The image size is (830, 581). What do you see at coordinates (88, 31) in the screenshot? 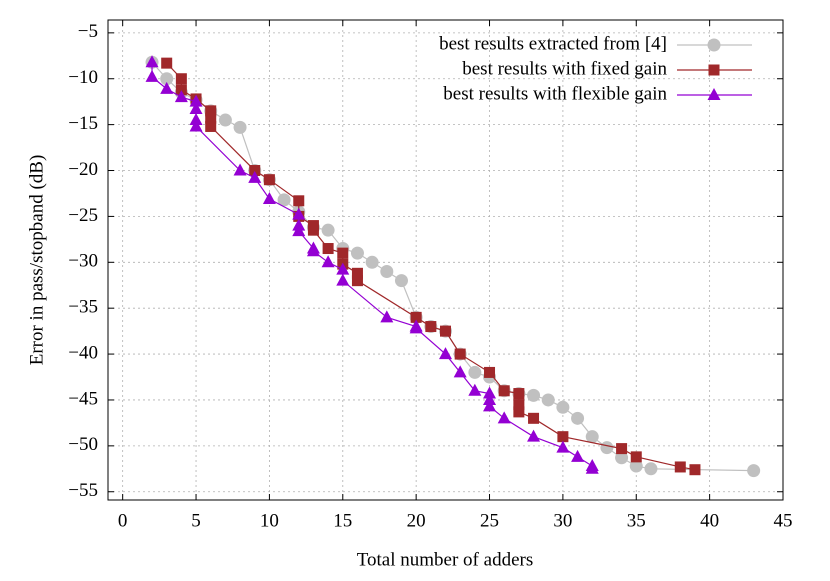
I see `y-tick-label: −5` at bounding box center [88, 31].